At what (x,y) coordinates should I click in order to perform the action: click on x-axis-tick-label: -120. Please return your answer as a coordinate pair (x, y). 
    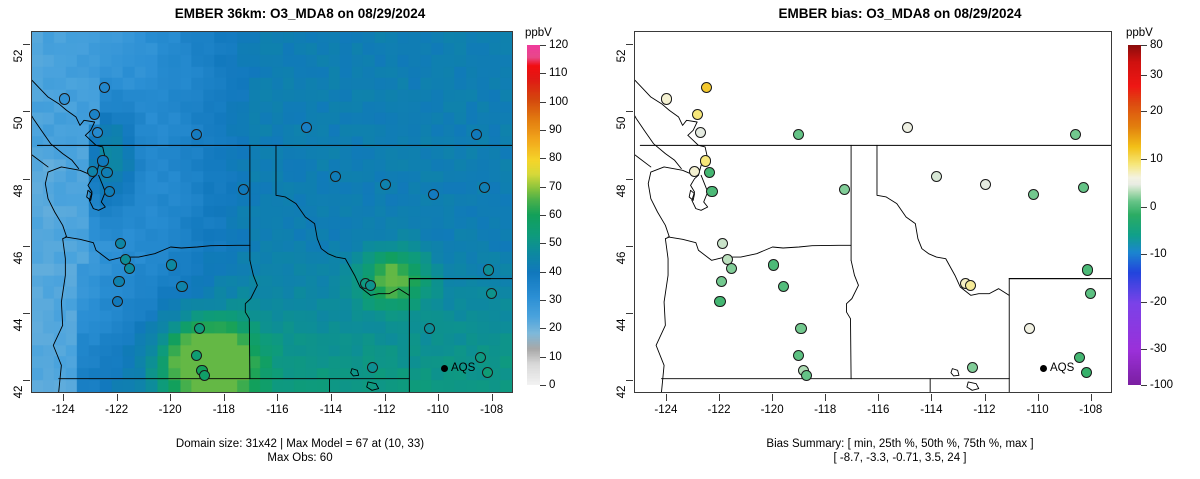
    Looking at the image, I should click on (170, 410).